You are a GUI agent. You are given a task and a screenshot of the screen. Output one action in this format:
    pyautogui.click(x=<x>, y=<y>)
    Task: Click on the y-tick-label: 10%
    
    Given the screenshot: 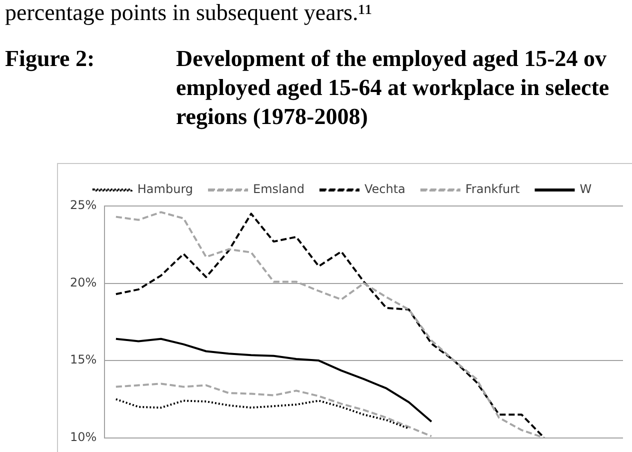 What is the action you would take?
    pyautogui.click(x=83, y=437)
    